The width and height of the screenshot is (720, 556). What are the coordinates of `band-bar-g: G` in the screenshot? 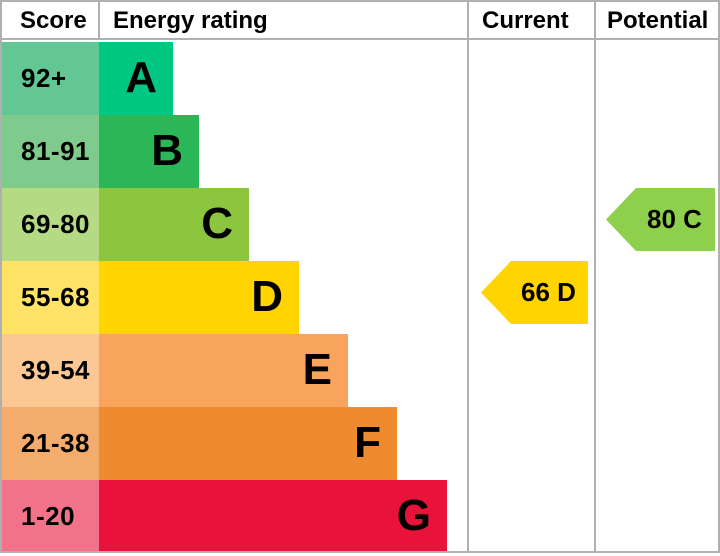 It's located at (273, 515).